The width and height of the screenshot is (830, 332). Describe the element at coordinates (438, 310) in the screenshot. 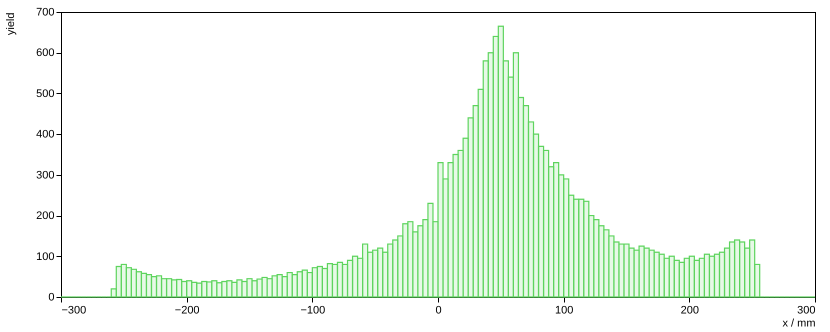

I see `x-tick-label: 0` at that location.